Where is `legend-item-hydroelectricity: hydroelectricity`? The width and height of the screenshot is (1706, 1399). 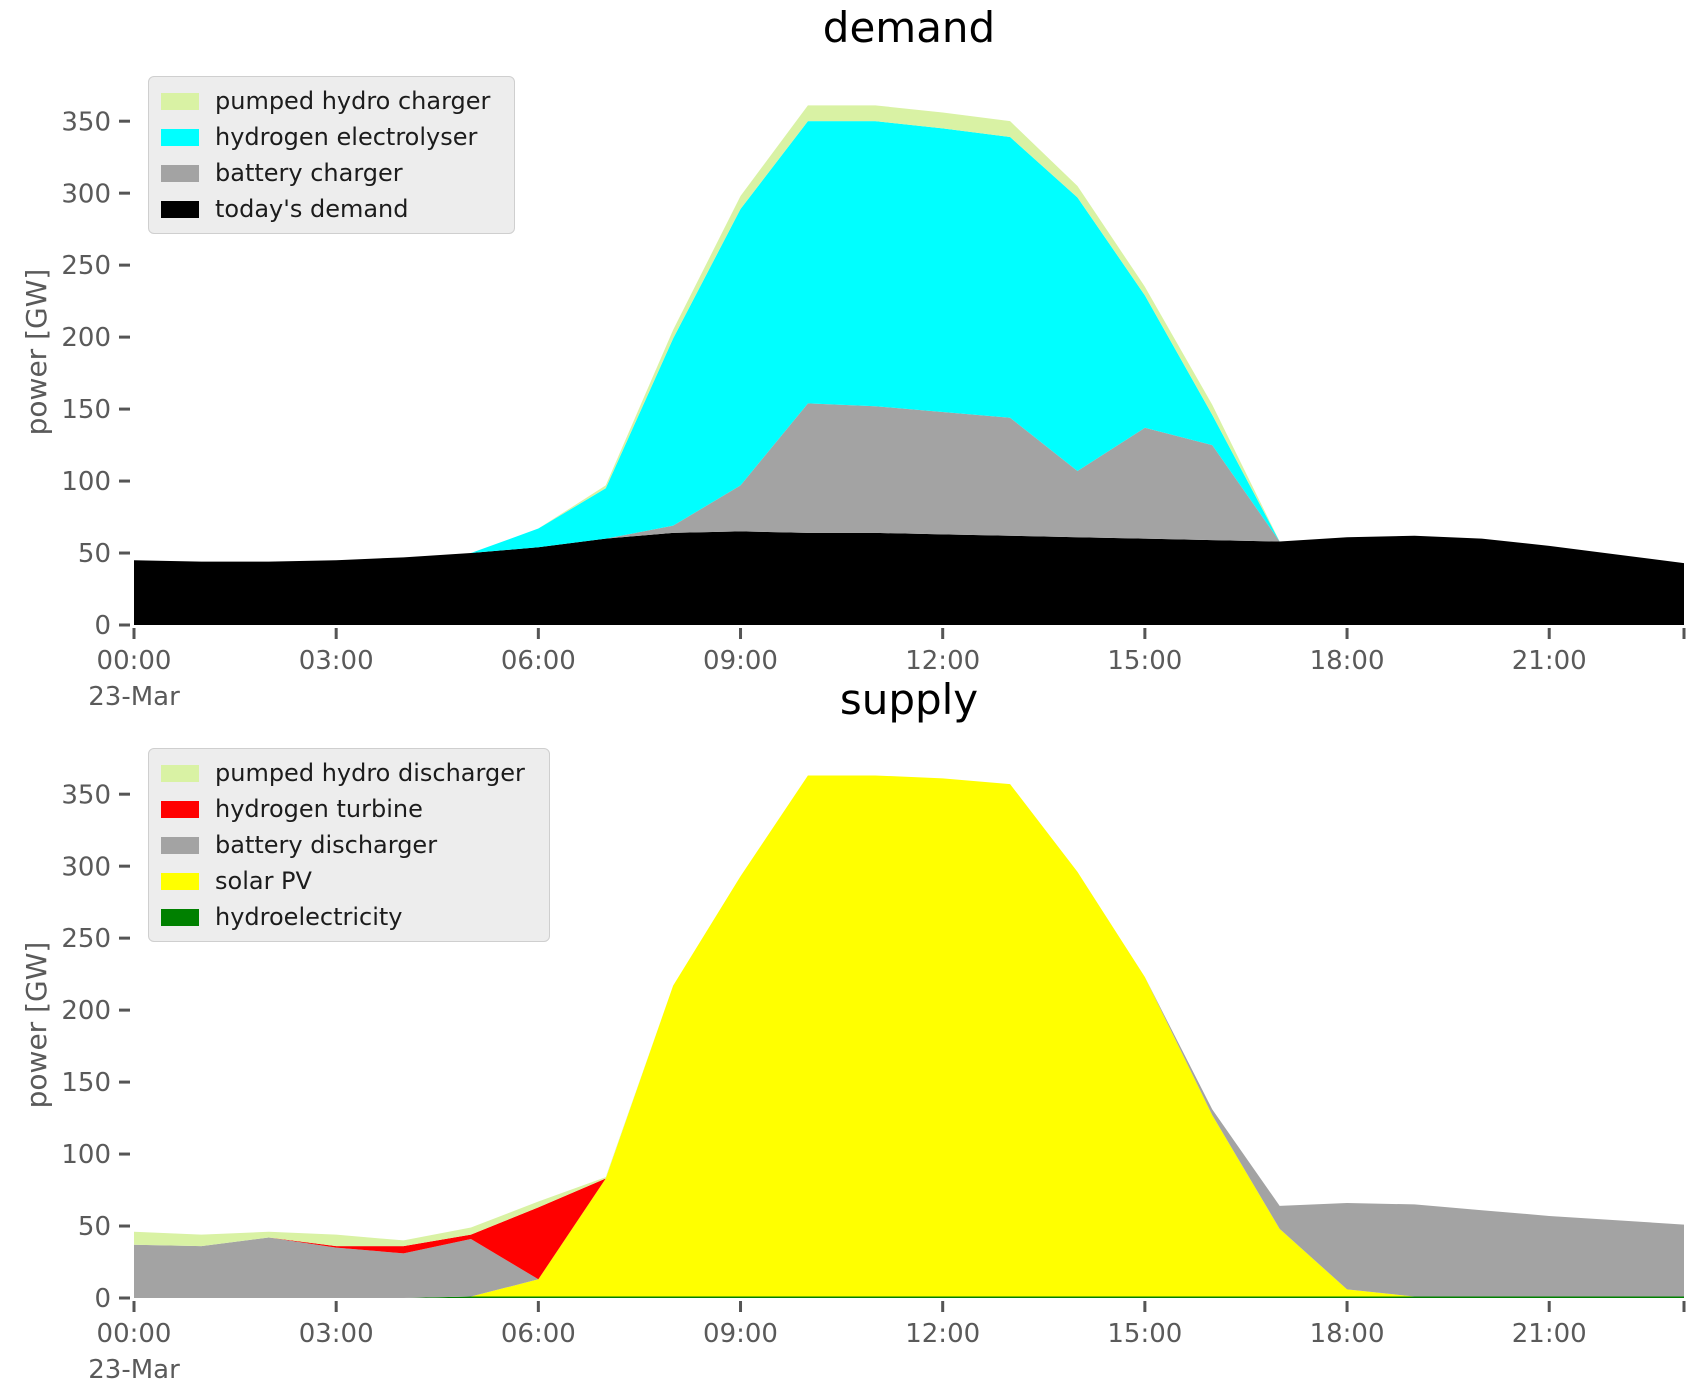 legend-item-hydroelectricity: hydroelectricity is located at coordinates (343, 917).